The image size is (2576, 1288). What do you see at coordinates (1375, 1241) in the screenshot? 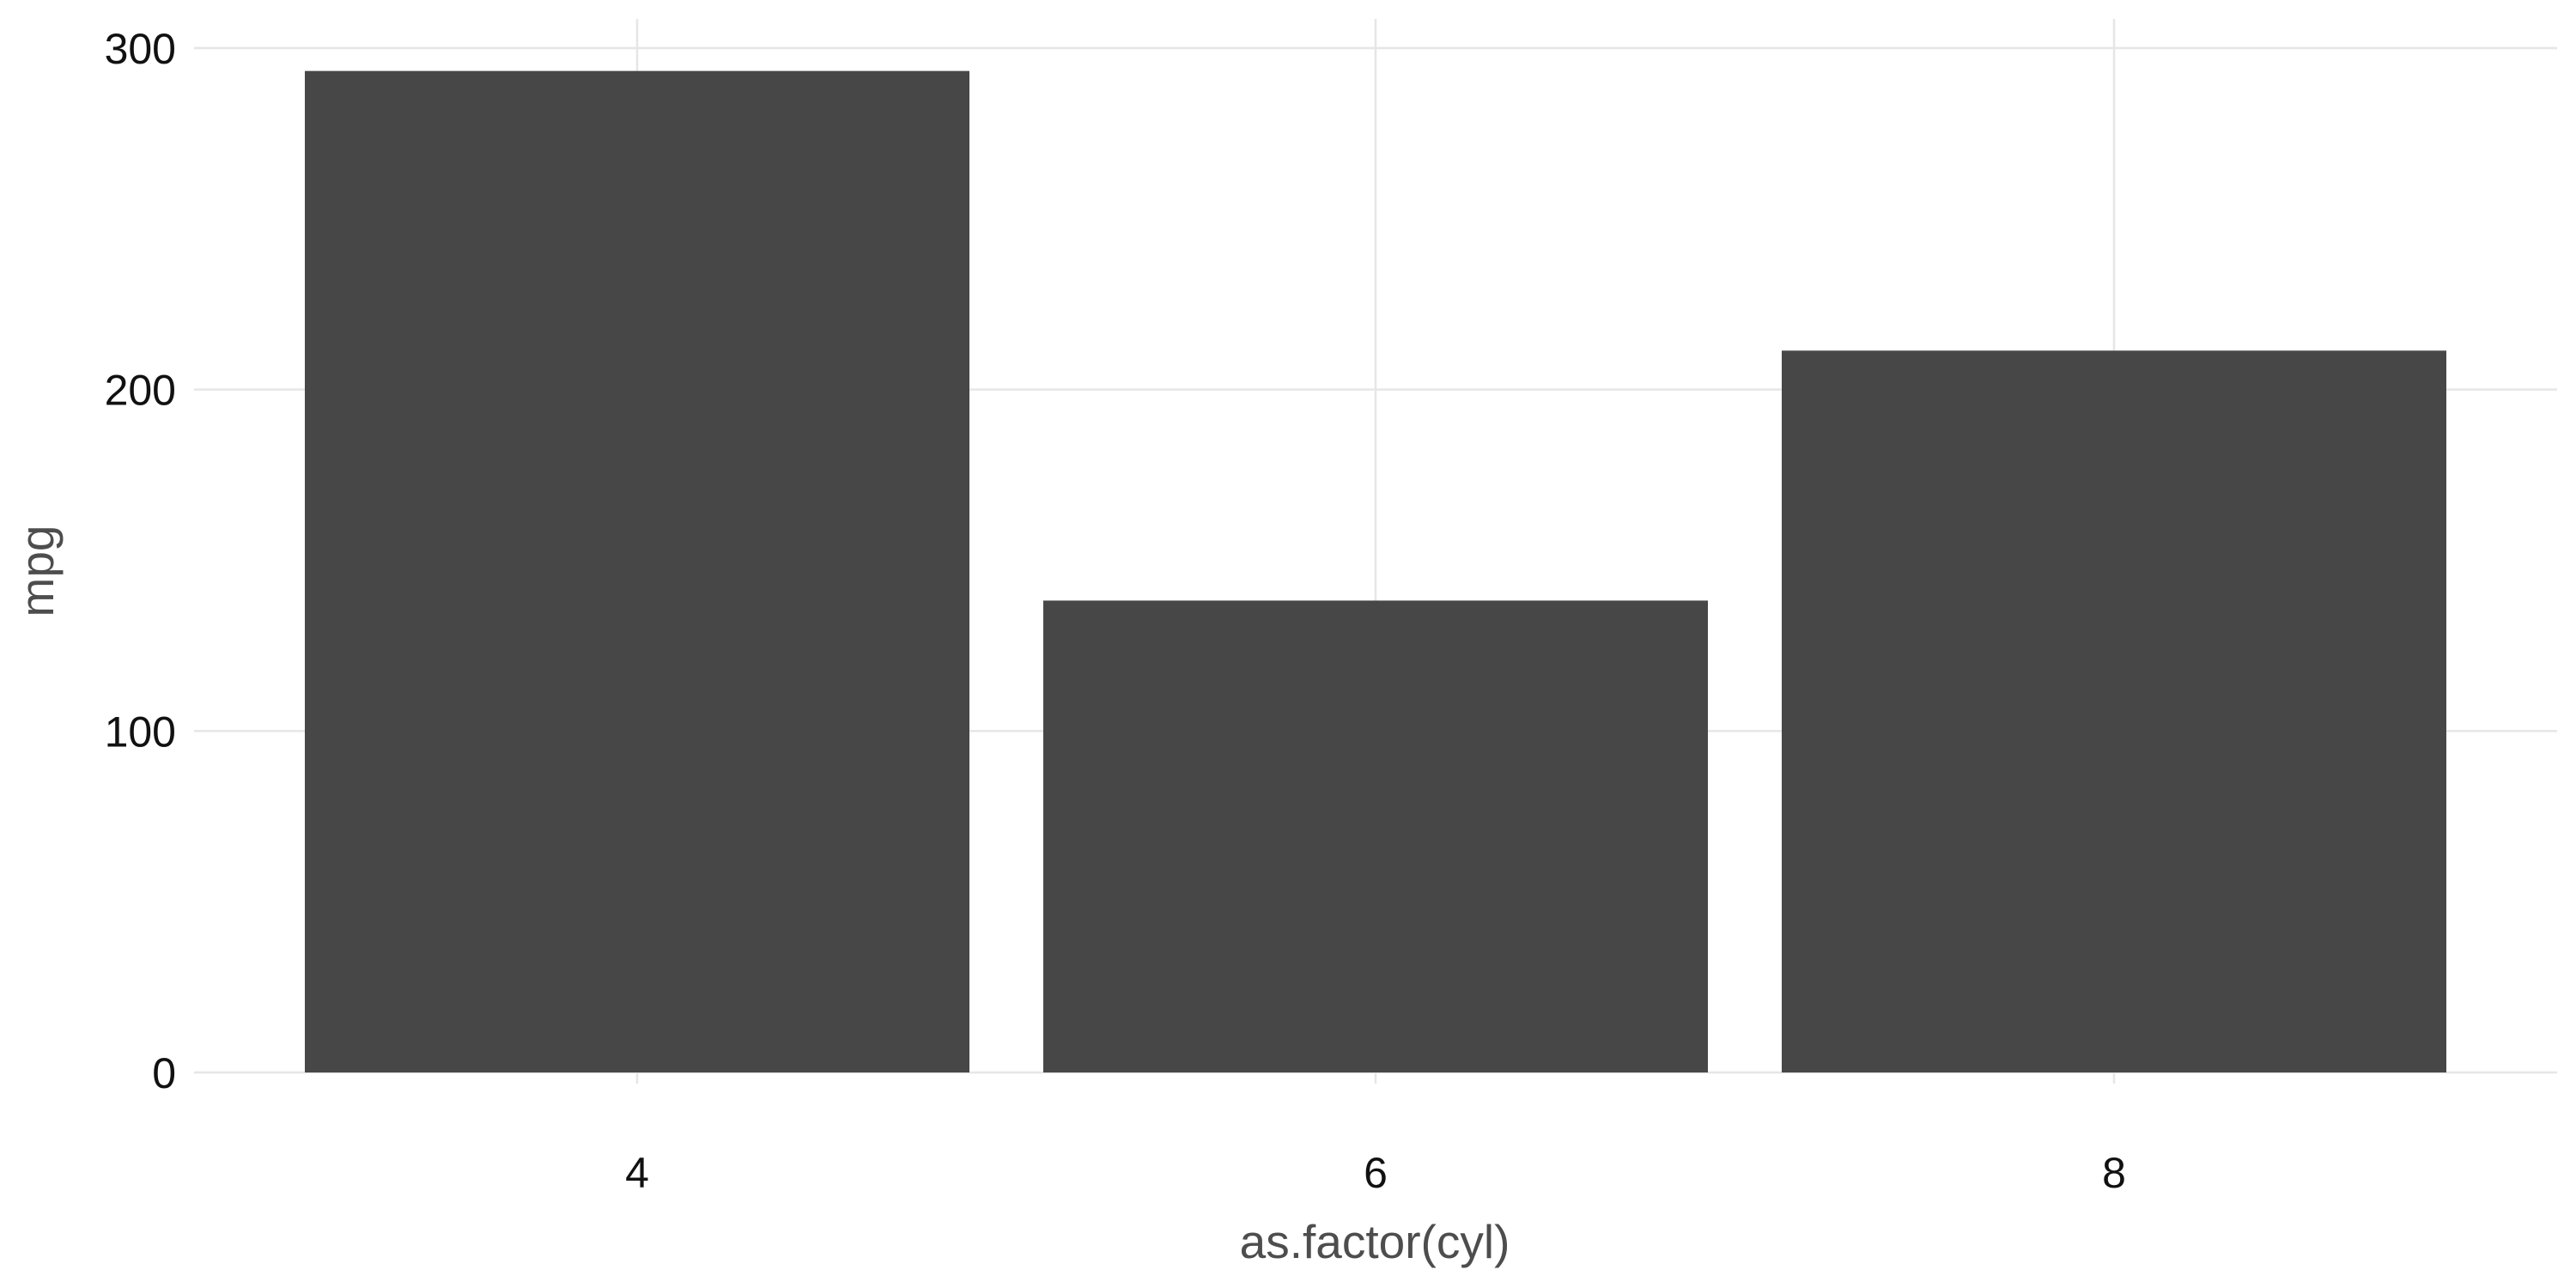
I see `x-axis-title: as.factor(cyl)` at bounding box center [1375, 1241].